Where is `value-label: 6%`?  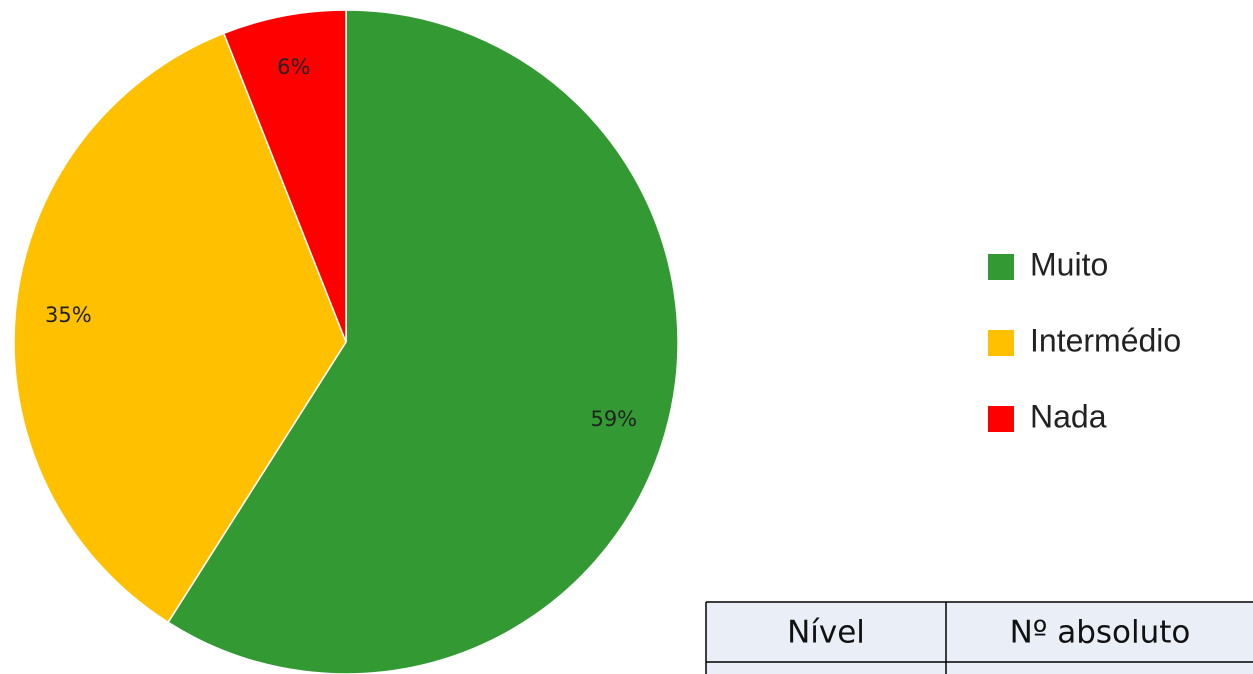 value-label: 6% is located at coordinates (293, 67).